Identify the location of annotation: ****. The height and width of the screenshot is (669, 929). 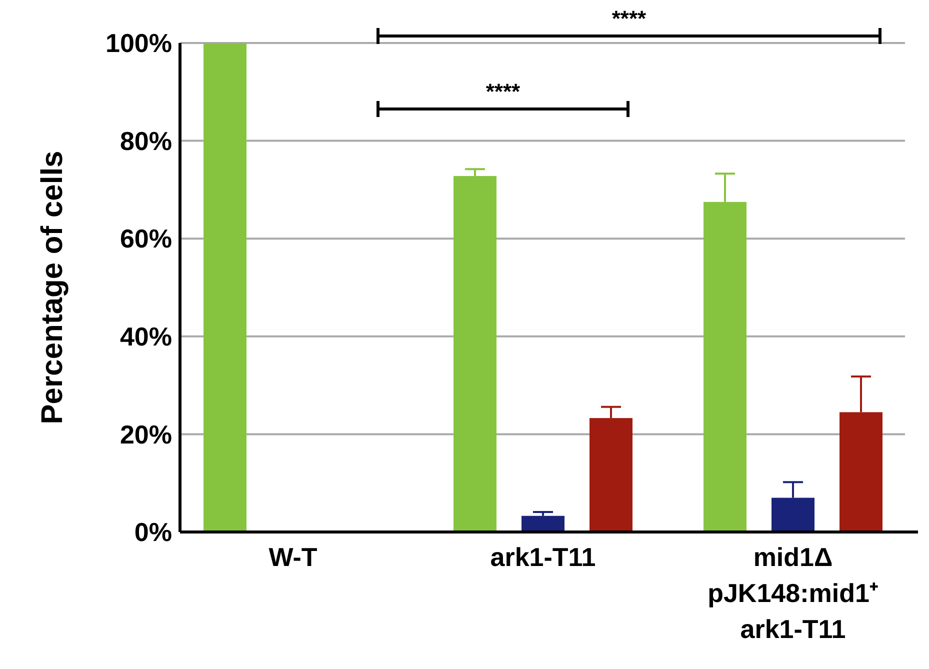
(503, 91).